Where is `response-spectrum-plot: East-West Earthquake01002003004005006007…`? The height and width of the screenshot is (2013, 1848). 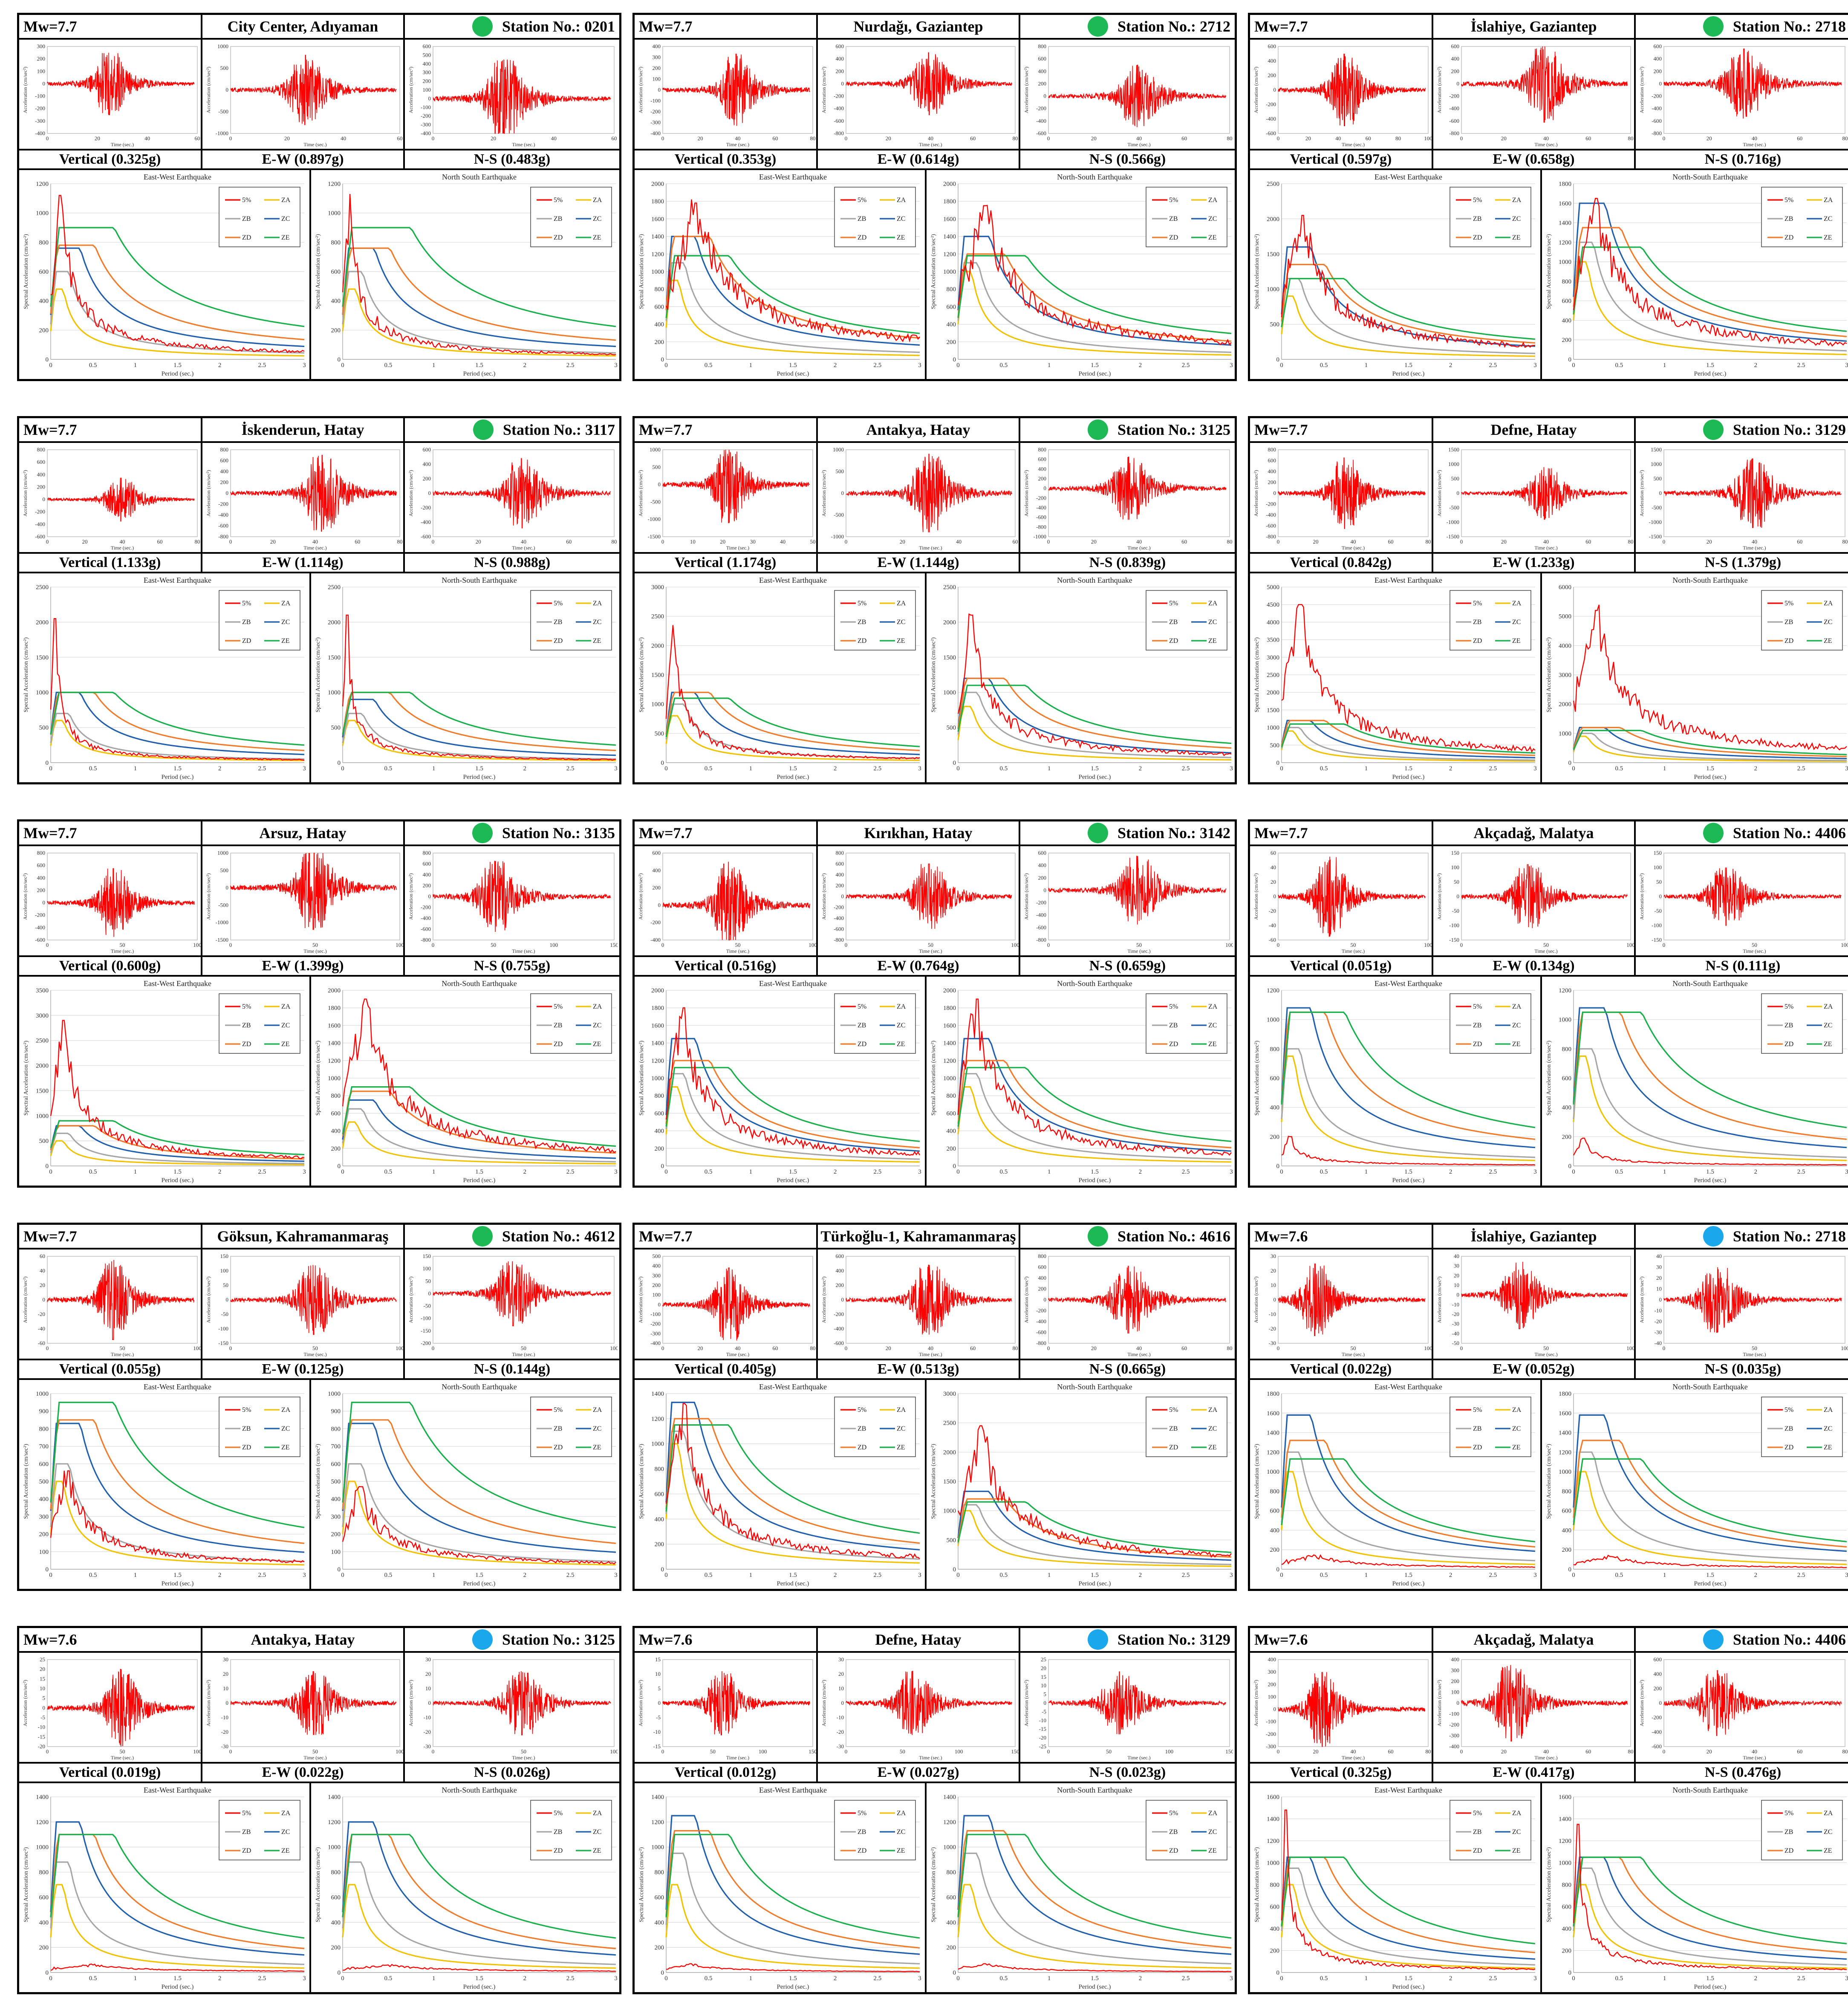
response-spectrum-plot: East-West Earthquake01002003004005006007… is located at coordinates (164, 1484).